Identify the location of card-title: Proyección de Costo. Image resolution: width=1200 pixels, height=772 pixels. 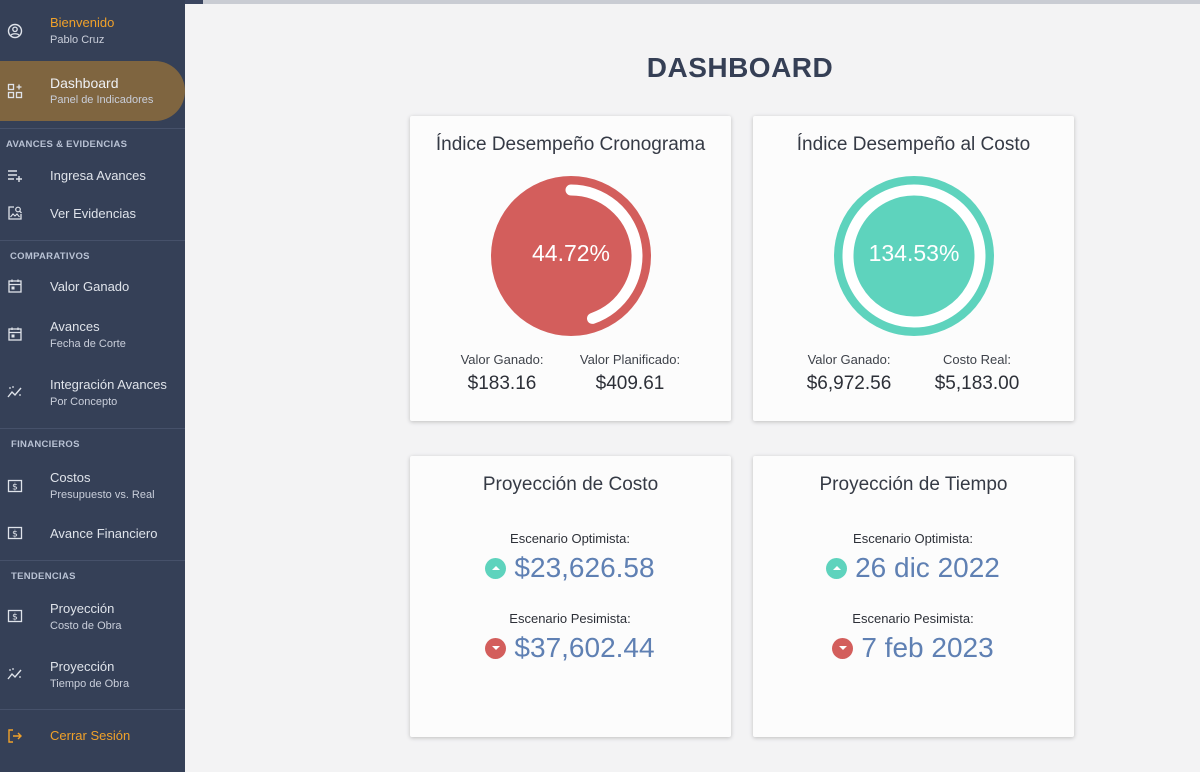
(570, 484).